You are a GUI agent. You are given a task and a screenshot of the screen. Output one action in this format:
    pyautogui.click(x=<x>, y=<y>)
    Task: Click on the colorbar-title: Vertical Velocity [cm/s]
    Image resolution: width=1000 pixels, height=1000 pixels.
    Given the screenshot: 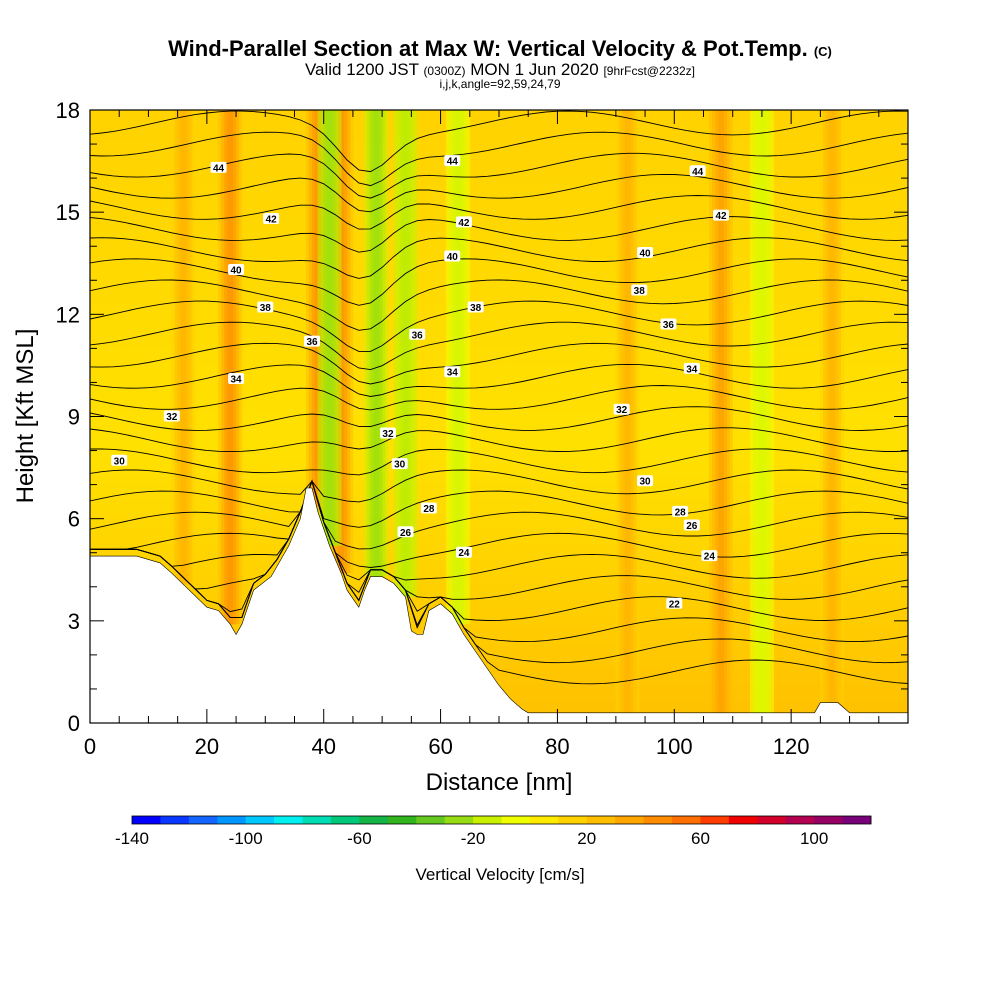 What is the action you would take?
    pyautogui.click(x=499, y=874)
    